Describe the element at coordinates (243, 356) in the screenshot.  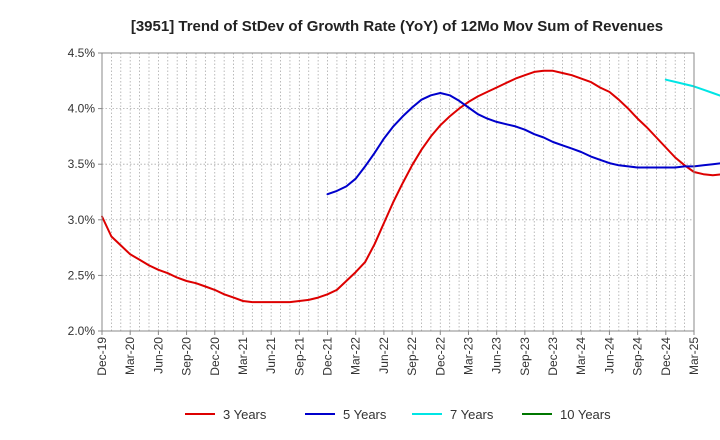
I see `x-tick-label: Mar-21` at that location.